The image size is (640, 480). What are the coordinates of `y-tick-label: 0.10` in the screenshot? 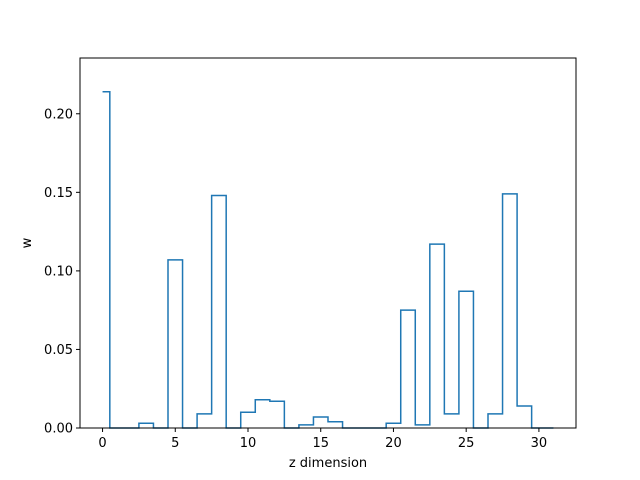 It's located at (58, 271).